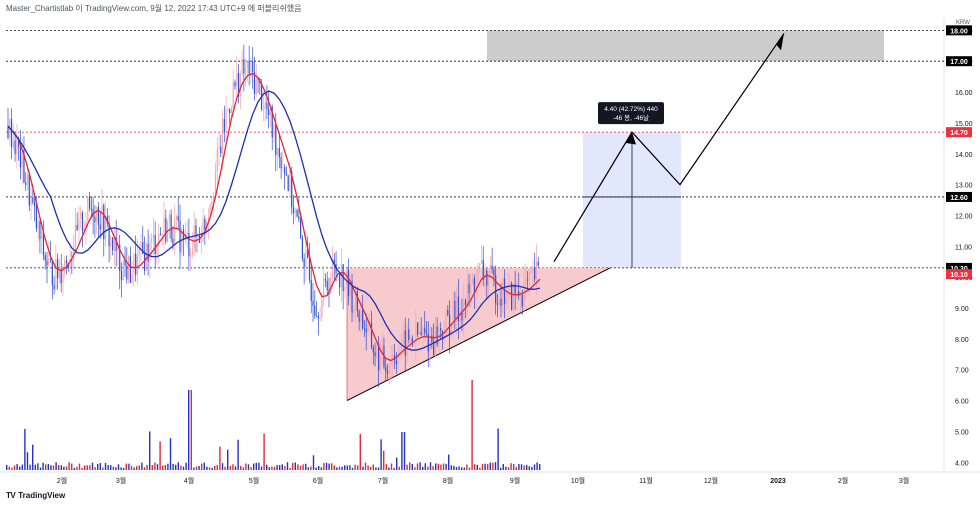 The height and width of the screenshot is (506, 980). Describe the element at coordinates (273, 425) in the screenshot. I see `volume-bars` at that location.